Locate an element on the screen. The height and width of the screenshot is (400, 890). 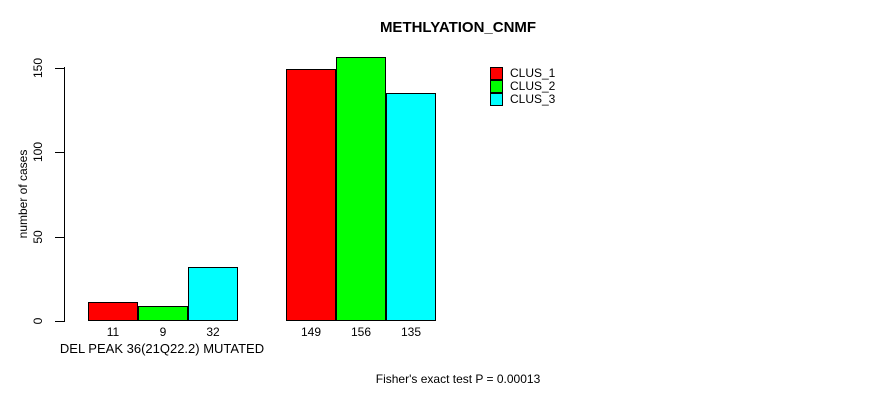
bar-clus_3-group2 is located at coordinates (411, 207).